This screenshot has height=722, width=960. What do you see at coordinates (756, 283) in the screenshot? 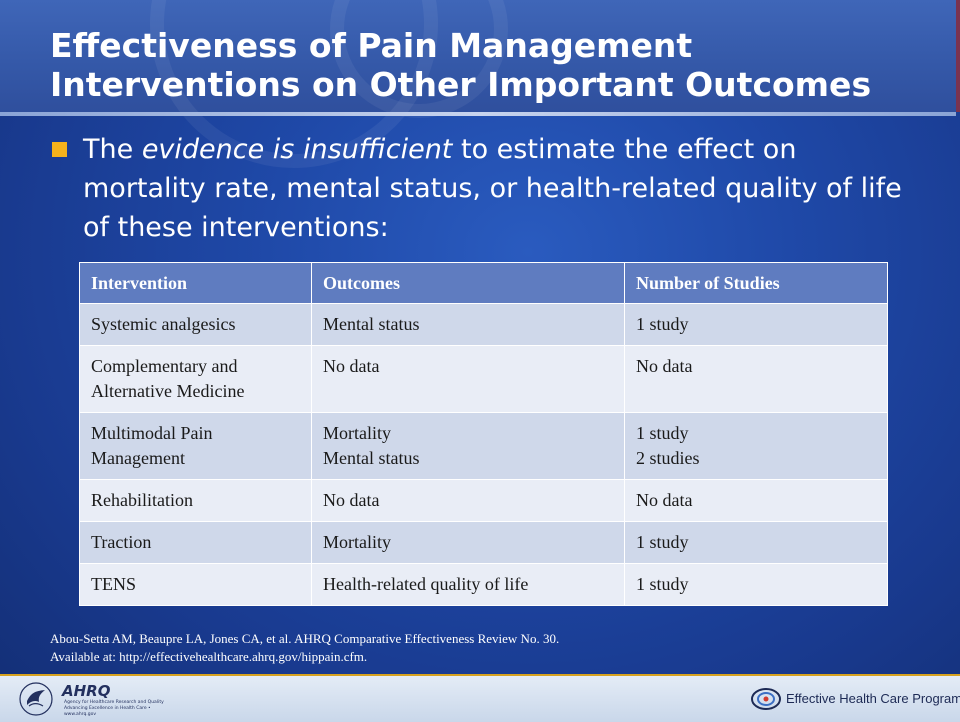
I see `column-header-number-of-studies: Number of Studies` at bounding box center [756, 283].